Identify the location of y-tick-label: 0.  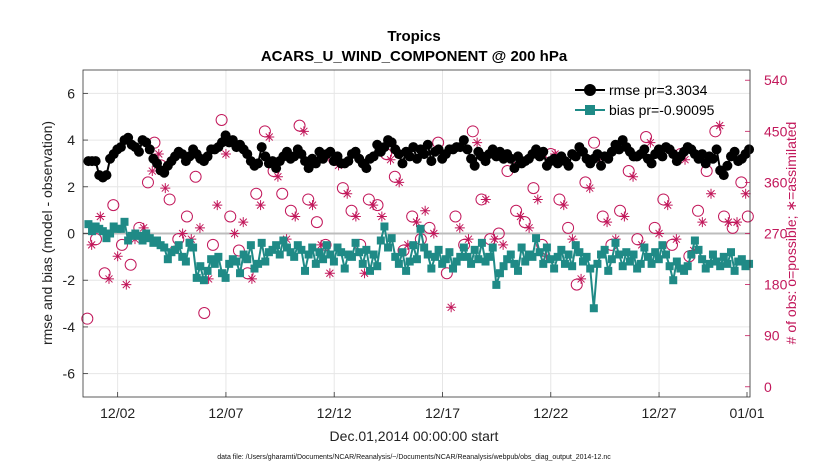
(71, 234).